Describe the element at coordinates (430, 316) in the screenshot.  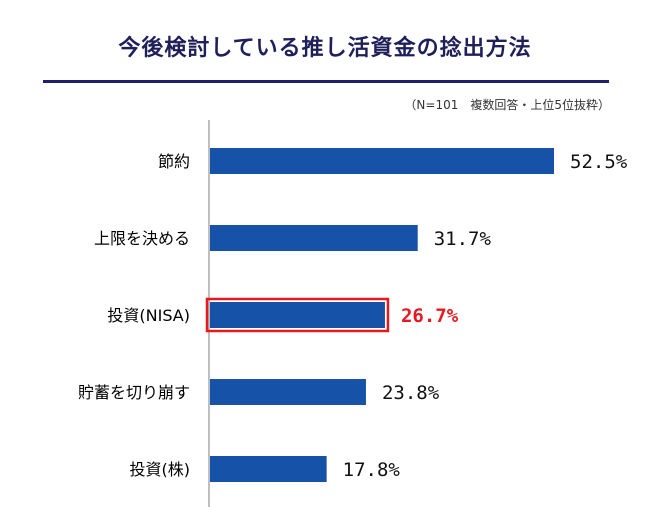
I see `value-label: 26.7%` at that location.